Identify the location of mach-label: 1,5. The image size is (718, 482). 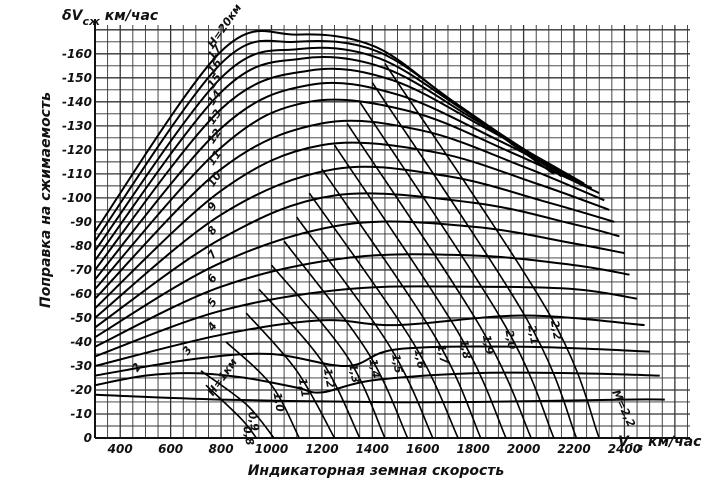
(397, 364).